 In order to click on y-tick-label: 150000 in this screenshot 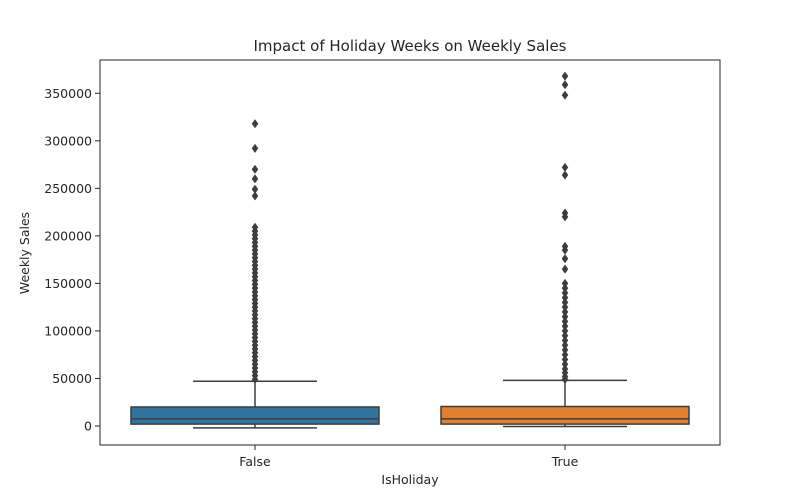, I will do `click(68, 283)`.